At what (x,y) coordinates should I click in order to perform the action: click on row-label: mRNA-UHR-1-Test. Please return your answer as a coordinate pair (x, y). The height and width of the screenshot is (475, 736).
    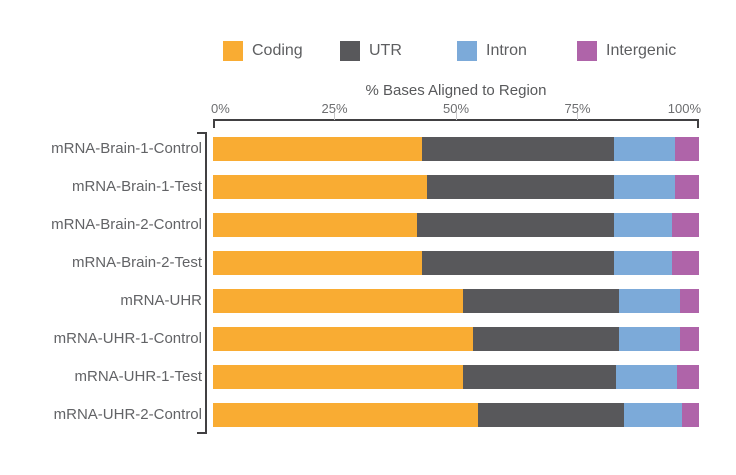
    Looking at the image, I should click on (138, 376).